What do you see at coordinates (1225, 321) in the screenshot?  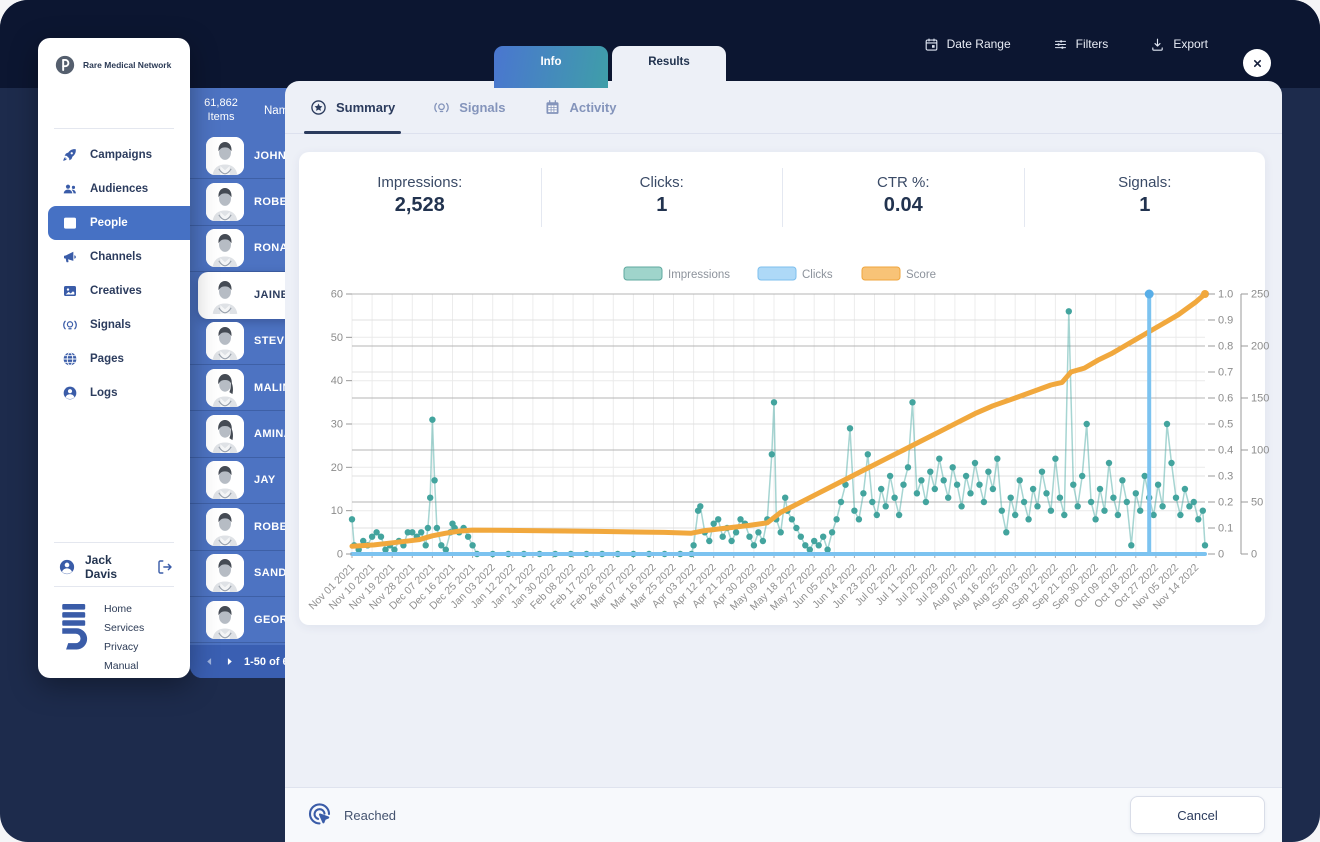 I see `svg-text: 0.9` at bounding box center [1225, 321].